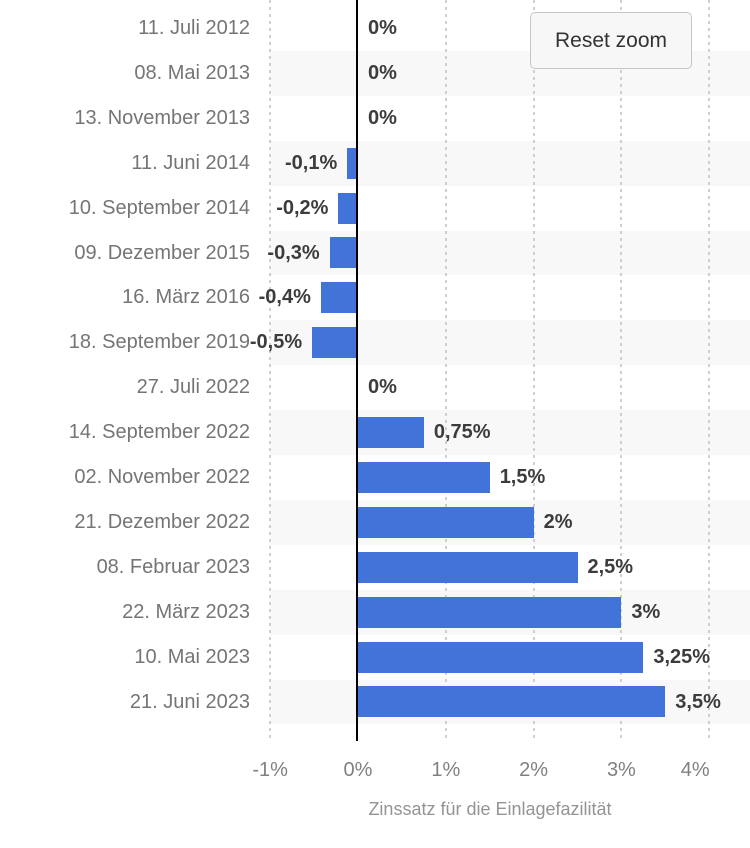 The image size is (750, 848). Describe the element at coordinates (302, 207) in the screenshot. I see `value-label: -0,2%` at that location.